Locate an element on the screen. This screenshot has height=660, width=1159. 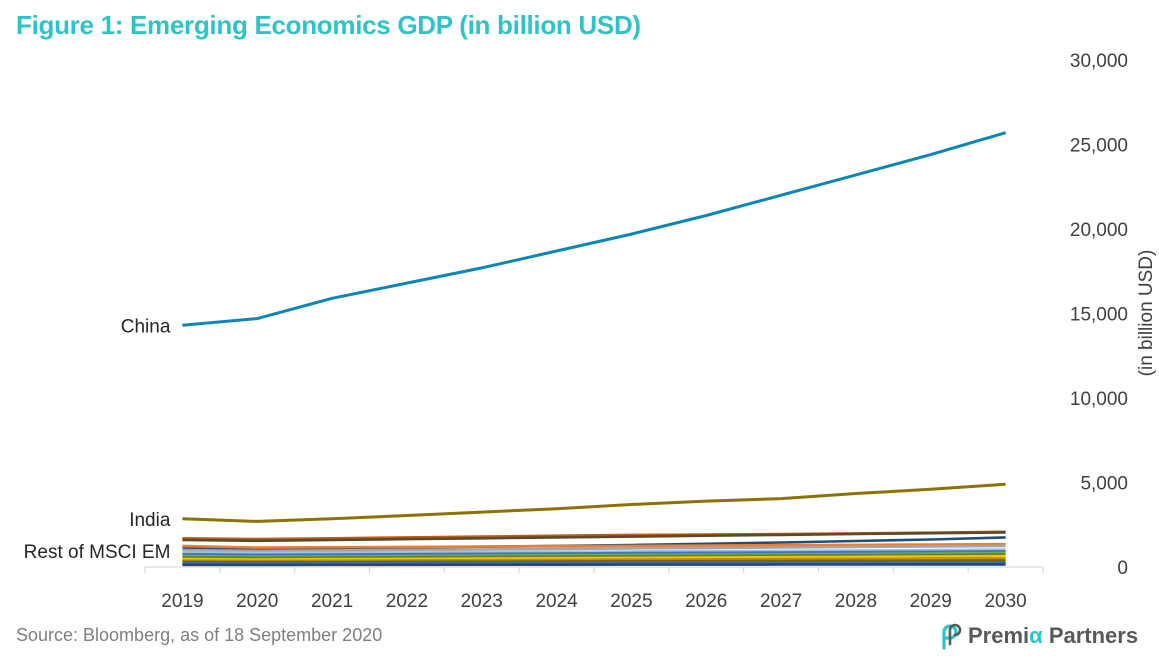
y-tick-label: 0 is located at coordinates (1122, 568).